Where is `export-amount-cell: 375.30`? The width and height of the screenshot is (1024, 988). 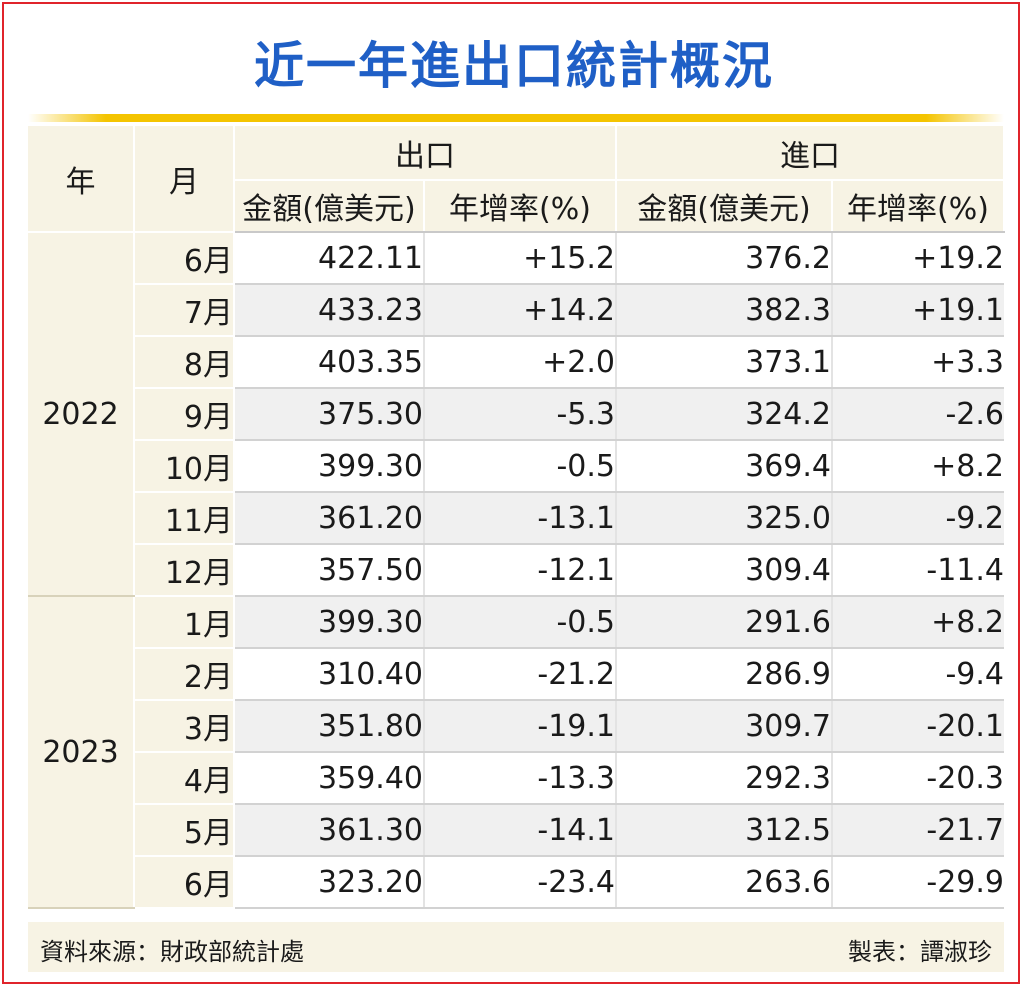 export-amount-cell: 375.30 is located at coordinates (329, 414).